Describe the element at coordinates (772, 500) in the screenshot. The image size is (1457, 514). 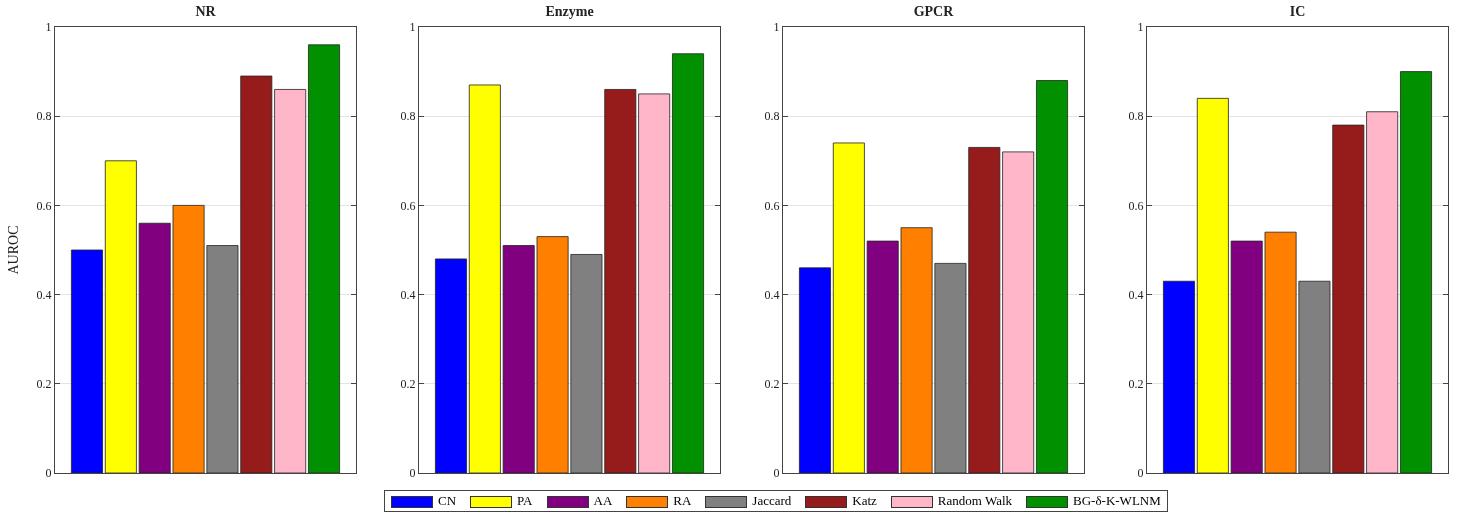
I see `legend-label: Jaccard` at that location.